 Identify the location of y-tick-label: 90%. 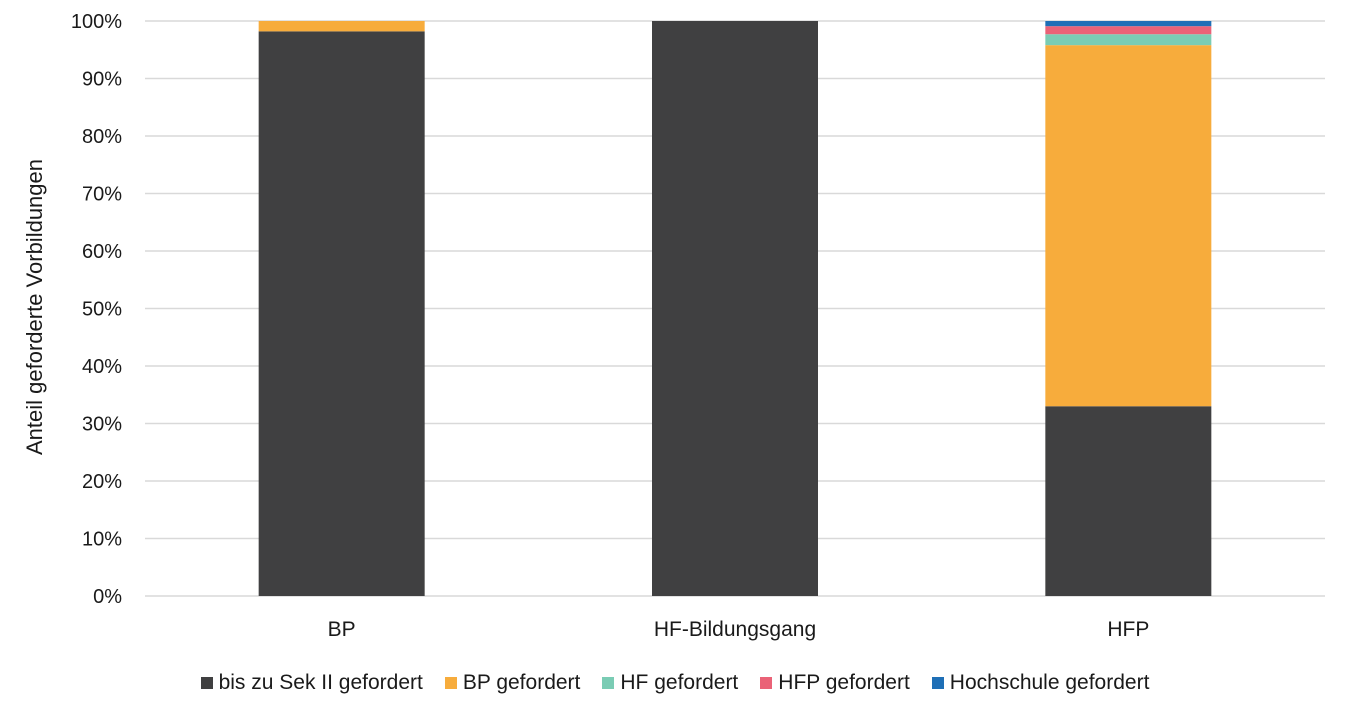
(102, 80).